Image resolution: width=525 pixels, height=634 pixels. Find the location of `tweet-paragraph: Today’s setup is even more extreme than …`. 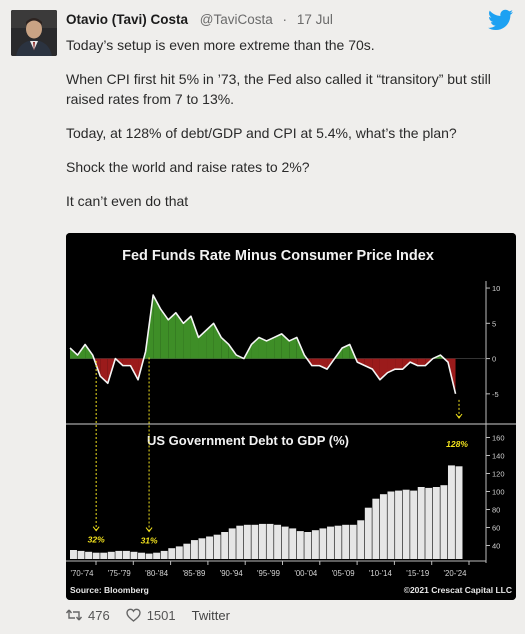

tweet-paragraph: Today’s setup is even more extreme than … is located at coordinates (220, 45).